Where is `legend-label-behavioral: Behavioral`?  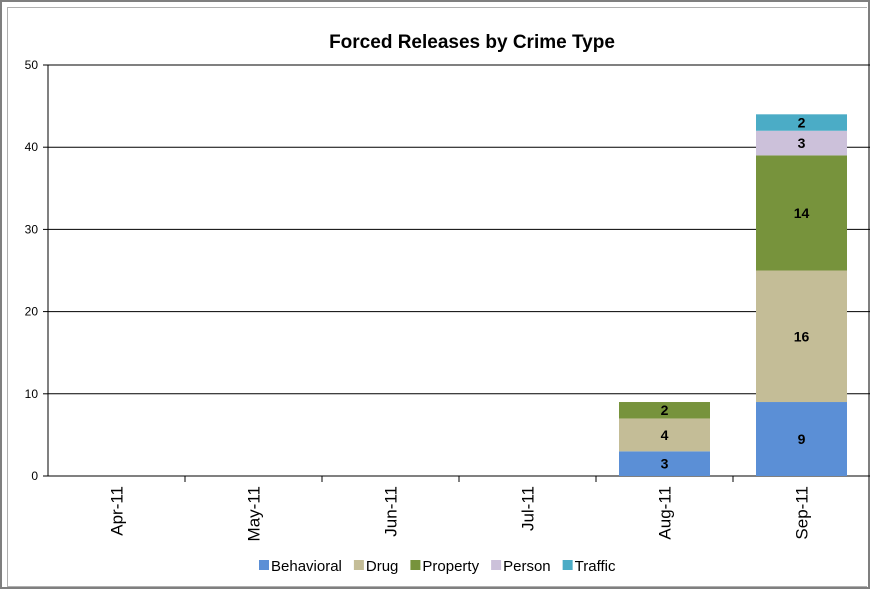
legend-label-behavioral: Behavioral is located at coordinates (306, 566).